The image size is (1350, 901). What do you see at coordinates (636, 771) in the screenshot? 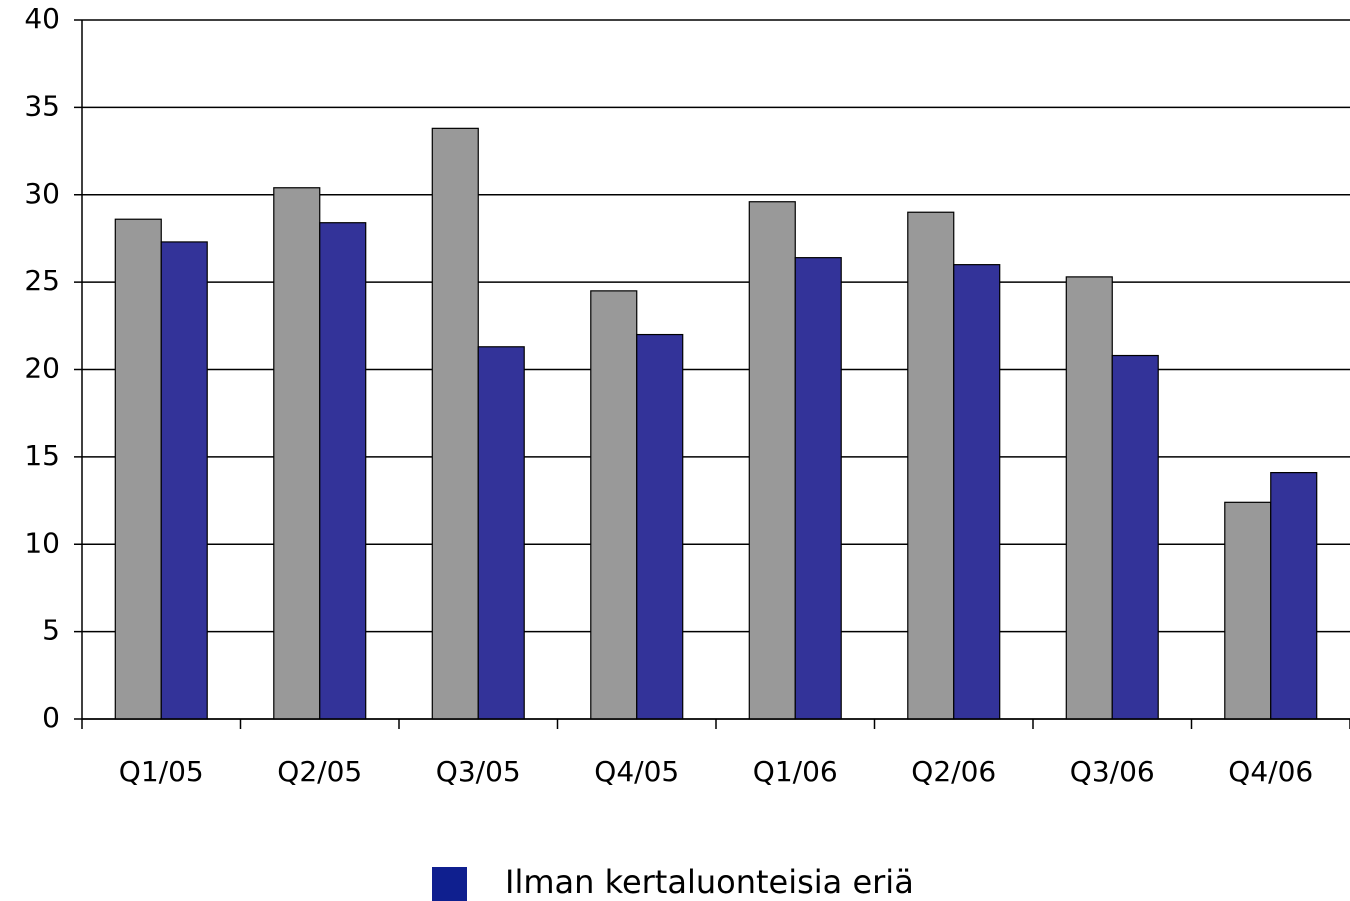
I see `x-tick-label: Q4/05` at bounding box center [636, 771].